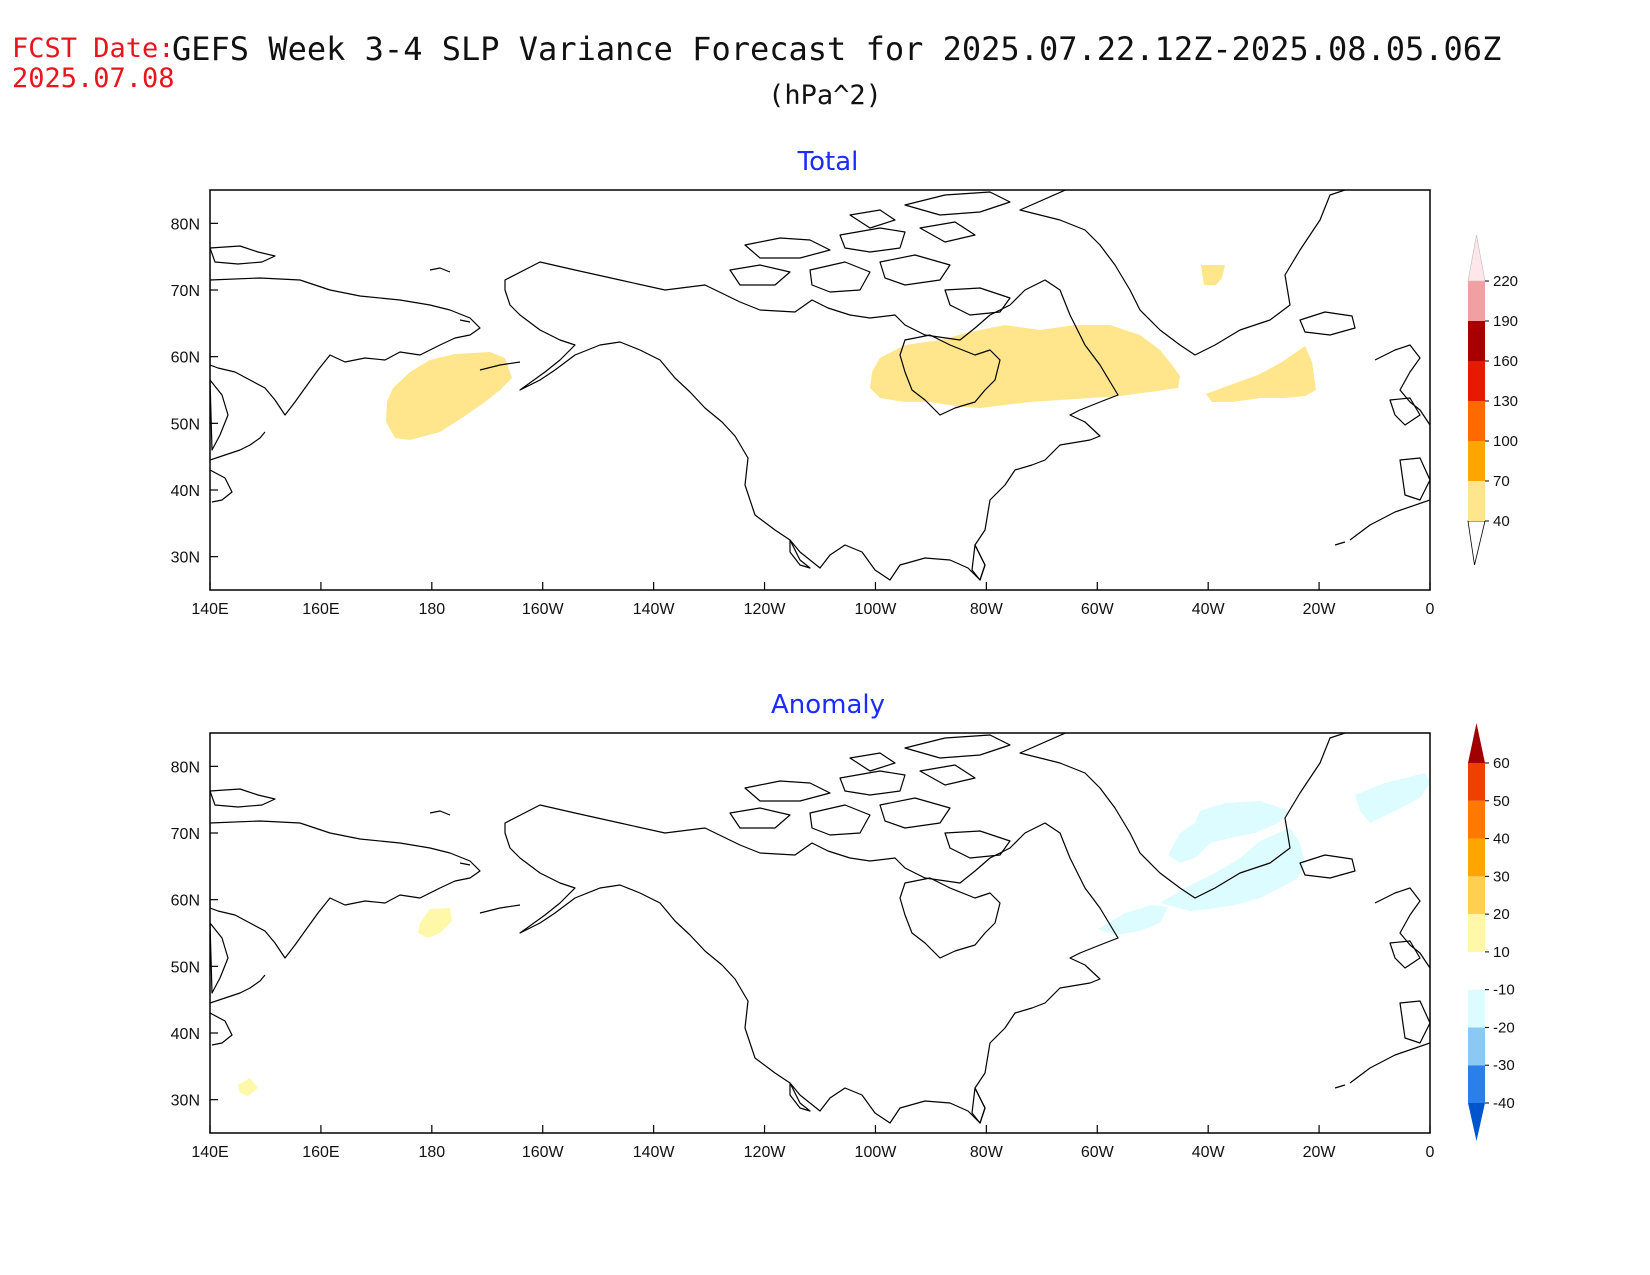 This screenshot has height=1275, width=1650. Describe the element at coordinates (194, 934) in the screenshot. I see `anomaly-y-ticks: 30N 40N 50N 60N 70N 80N` at that location.